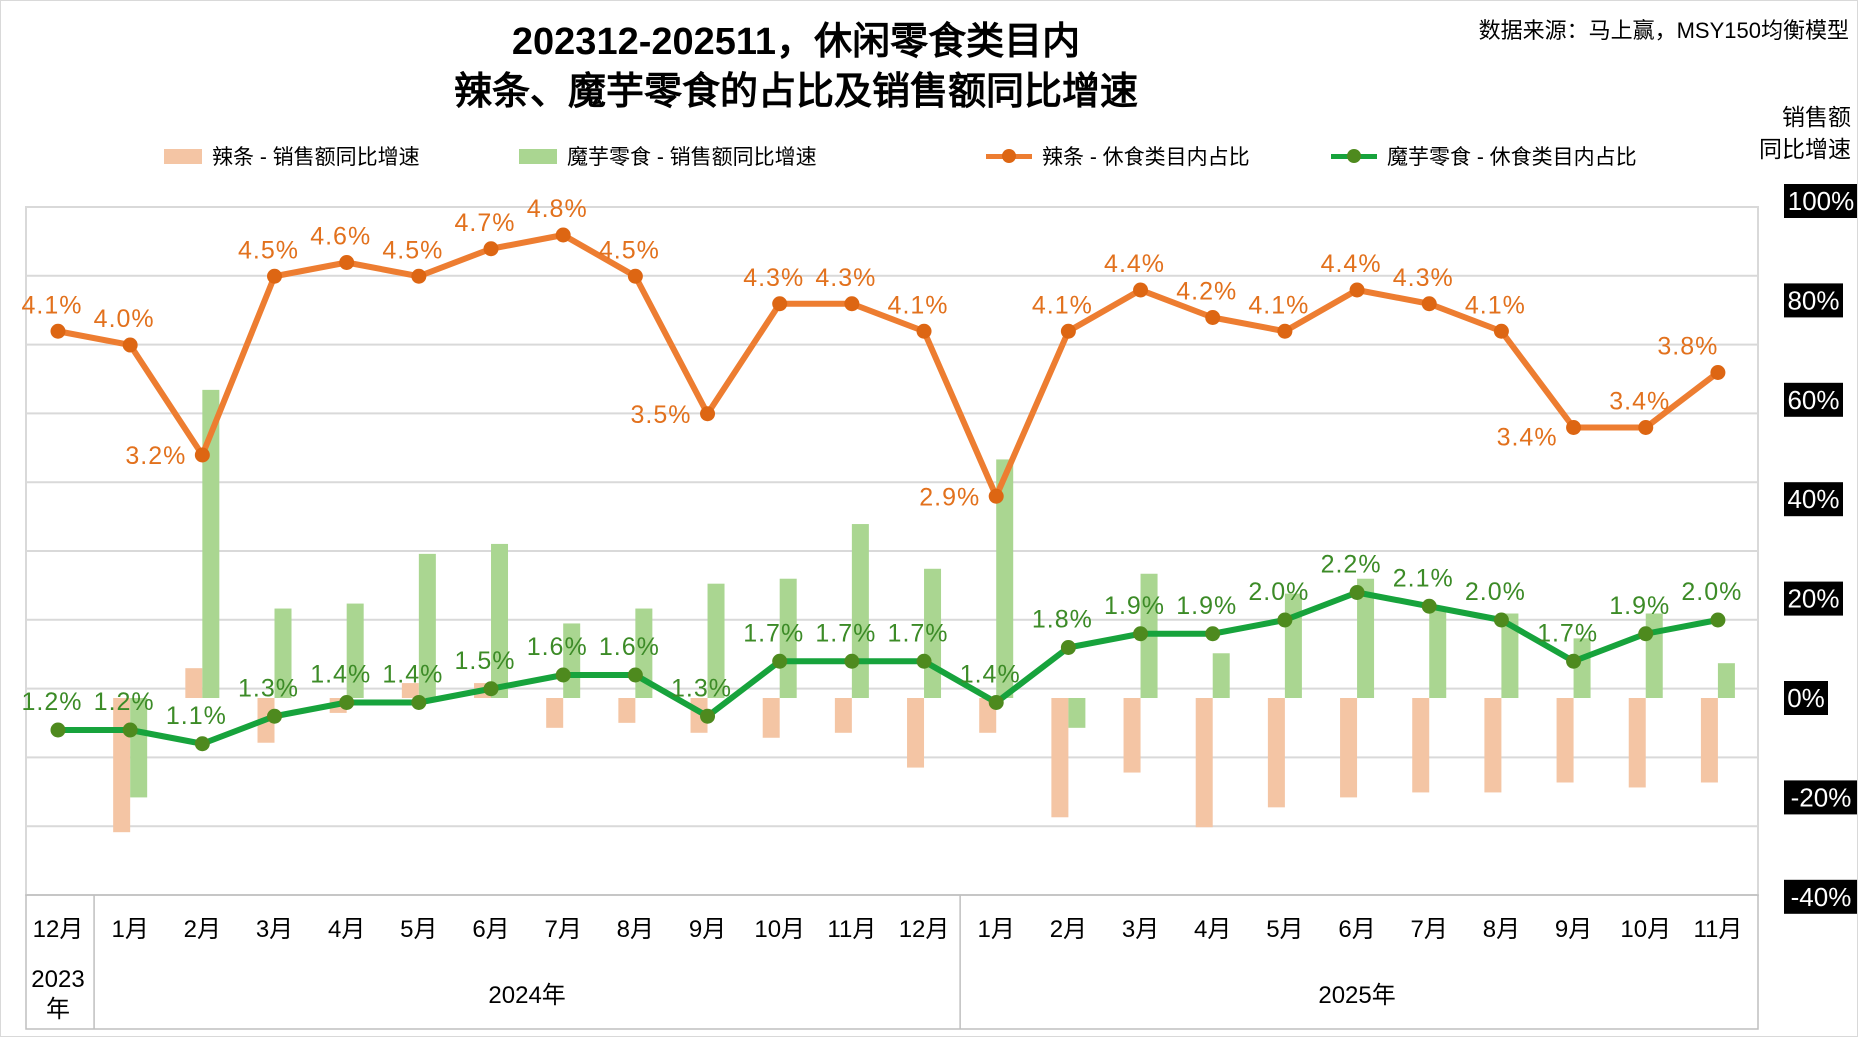 The width and height of the screenshot is (1858, 1037). I want to click on data-label-latiao-share-2: 3.2%, so click(155, 456).